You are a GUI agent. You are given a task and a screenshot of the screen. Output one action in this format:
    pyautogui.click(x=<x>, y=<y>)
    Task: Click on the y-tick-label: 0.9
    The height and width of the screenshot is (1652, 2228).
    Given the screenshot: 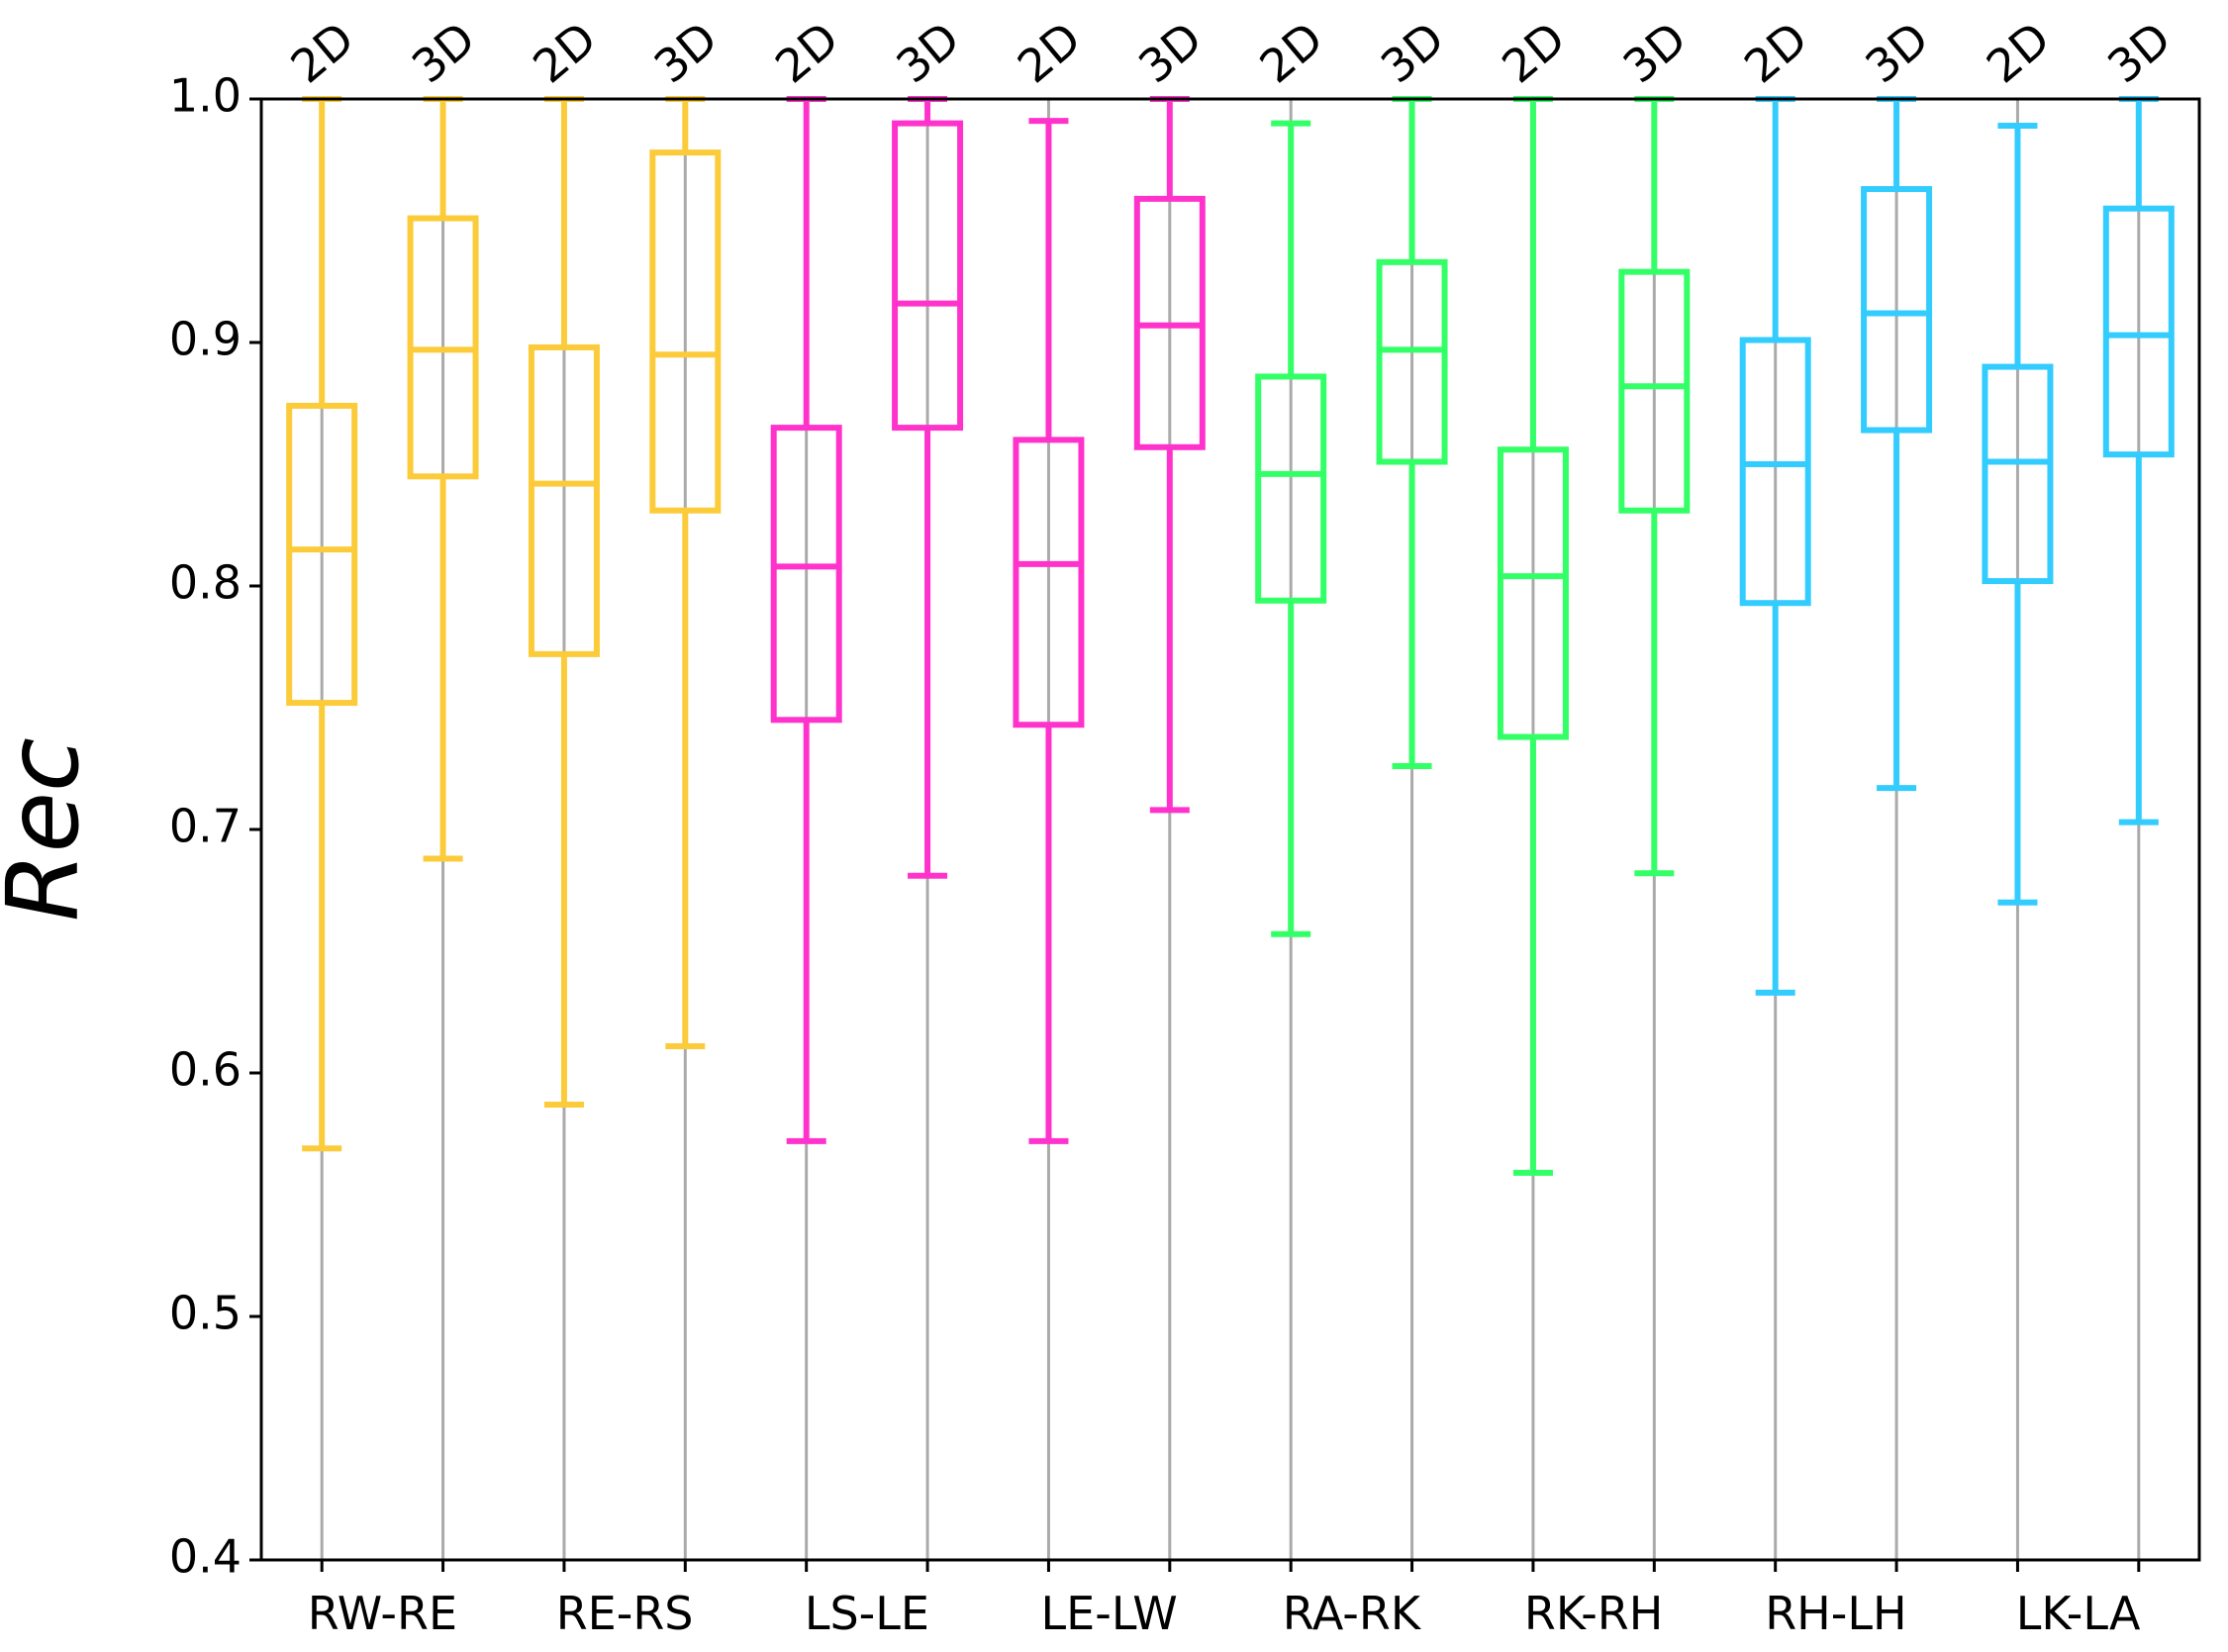 What is the action you would take?
    pyautogui.click(x=205, y=339)
    